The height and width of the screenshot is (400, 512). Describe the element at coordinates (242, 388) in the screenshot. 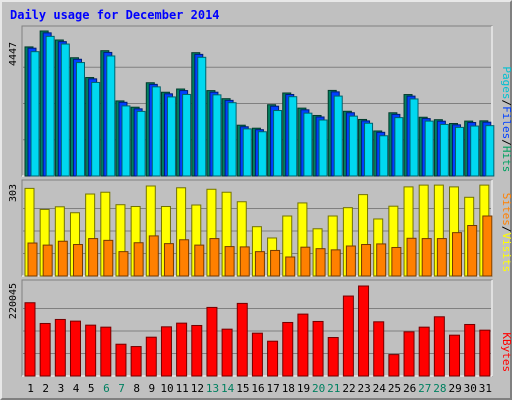

I see `x-tick-label: 15` at that location.